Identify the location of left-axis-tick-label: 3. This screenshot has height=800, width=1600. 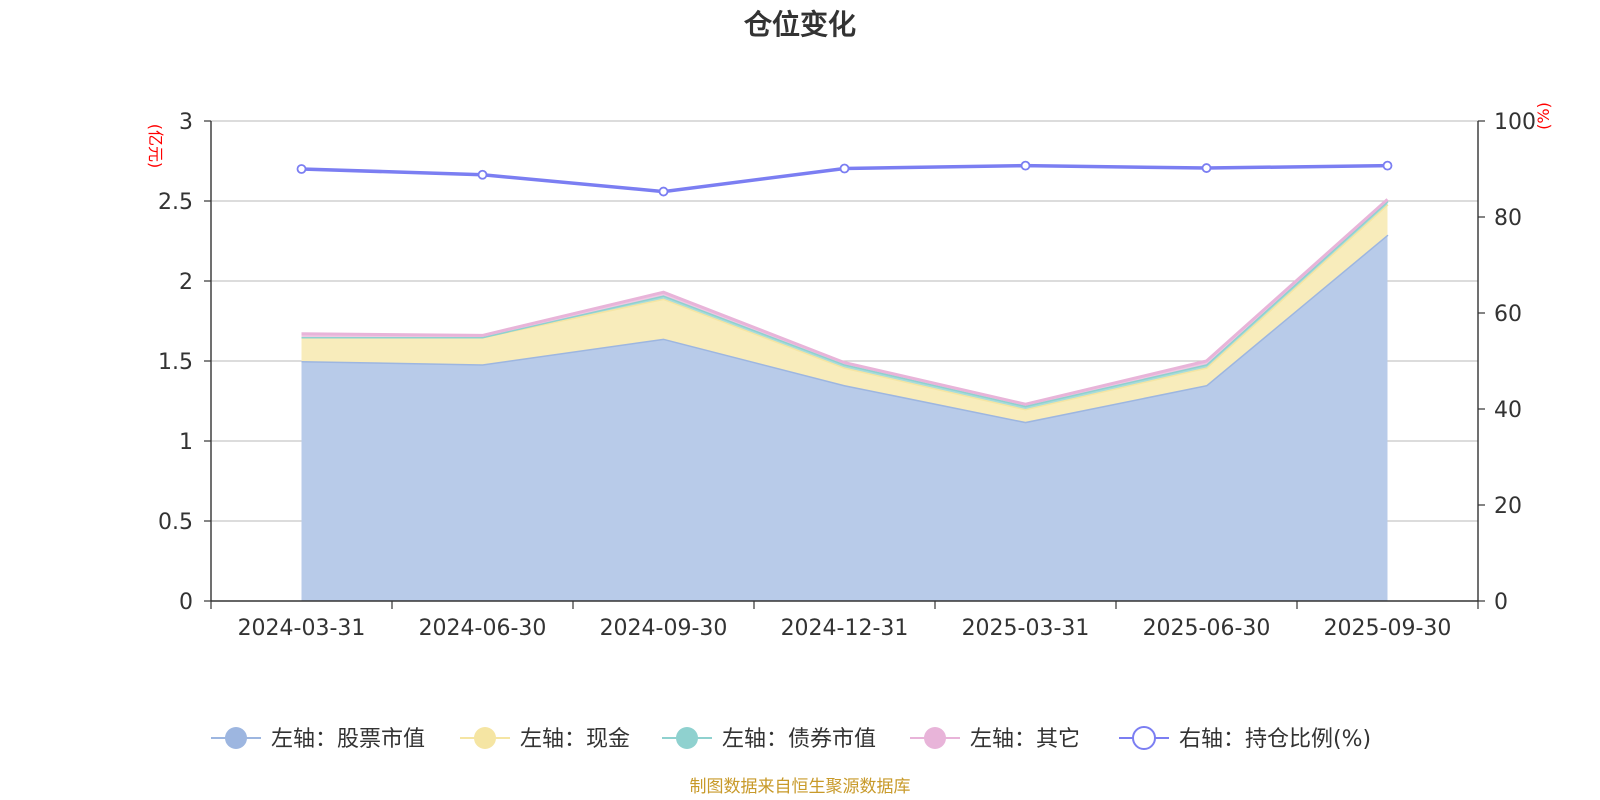
(186, 122).